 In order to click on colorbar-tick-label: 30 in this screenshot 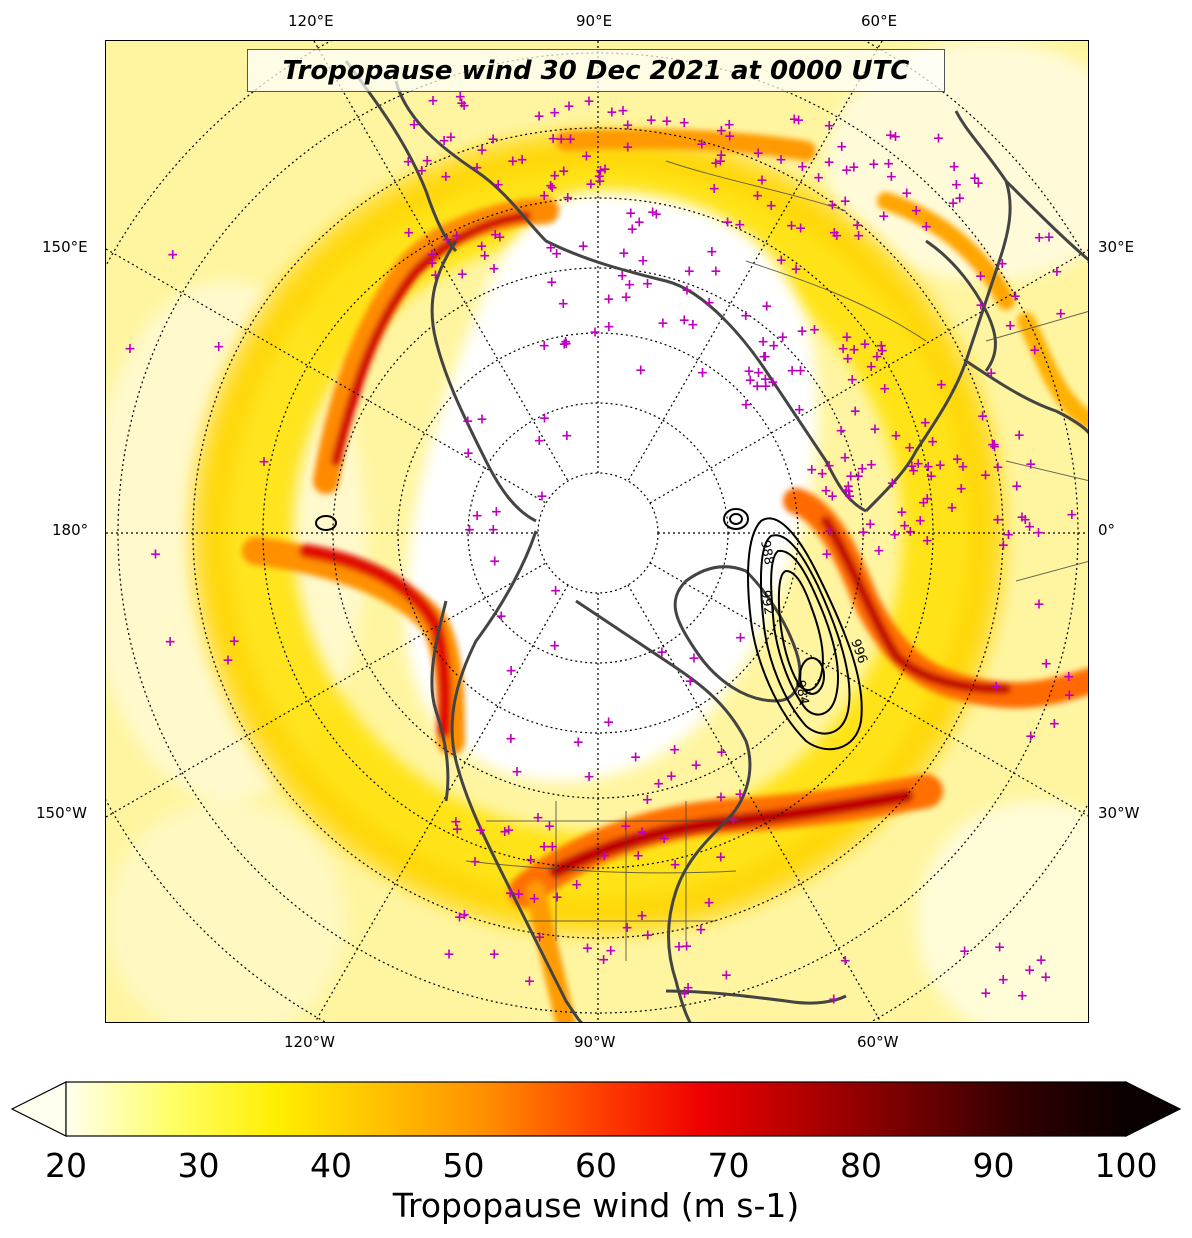, I will do `click(198, 1165)`.